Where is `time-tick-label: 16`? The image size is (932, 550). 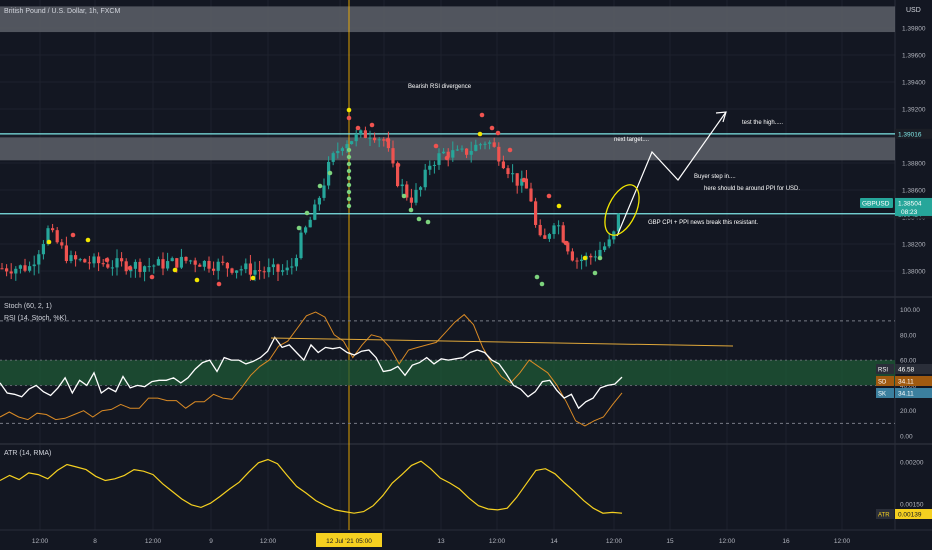 time-tick-label: 16 is located at coordinates (786, 541).